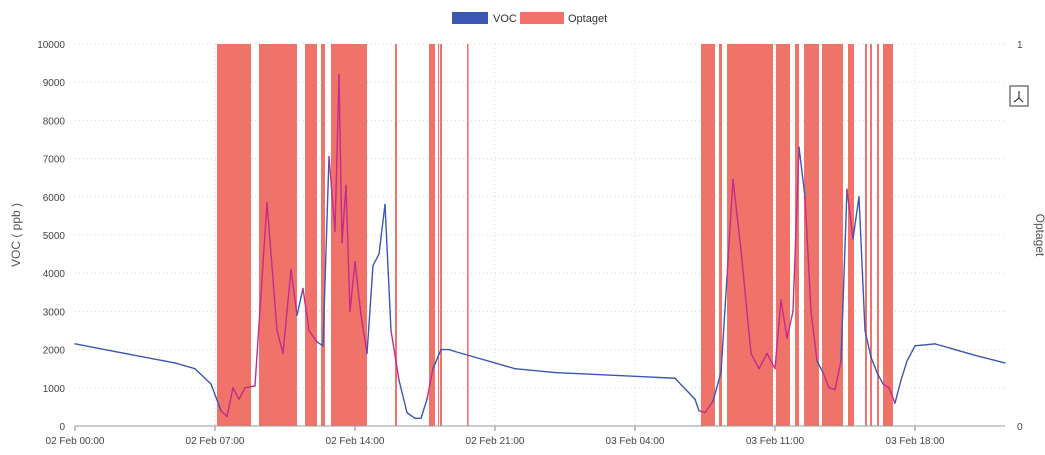  I want to click on x-tick-label: 03 Feb 18:00, so click(915, 441).